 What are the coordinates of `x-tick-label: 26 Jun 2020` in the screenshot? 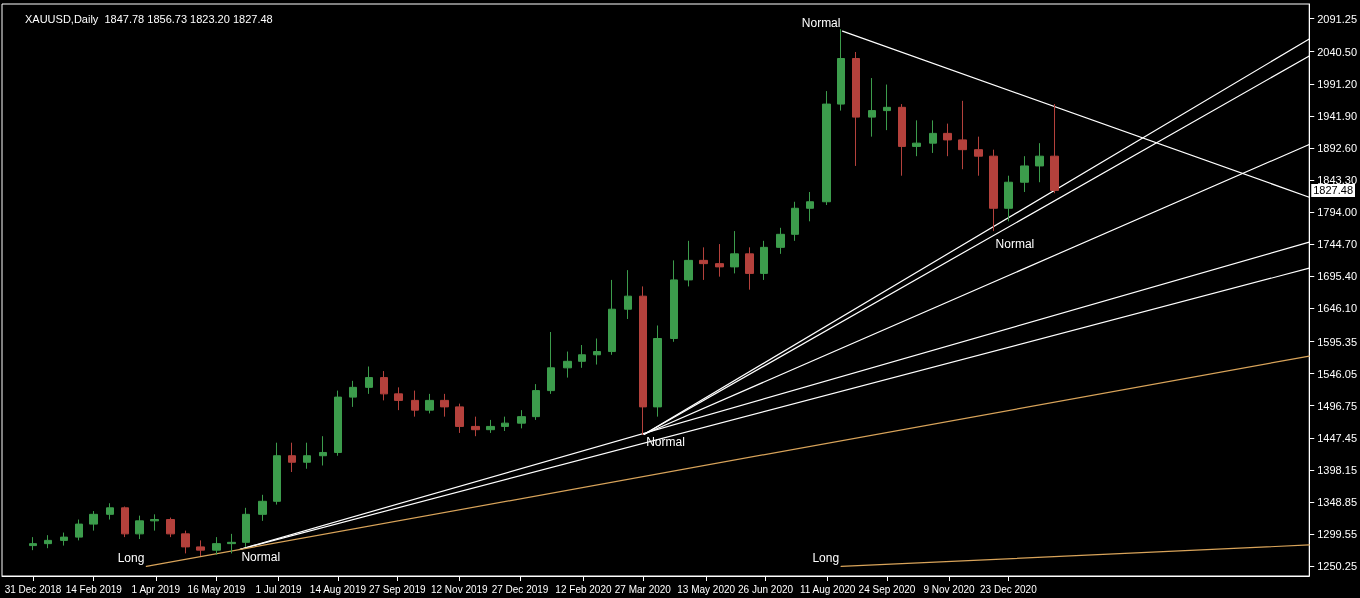 It's located at (766, 589).